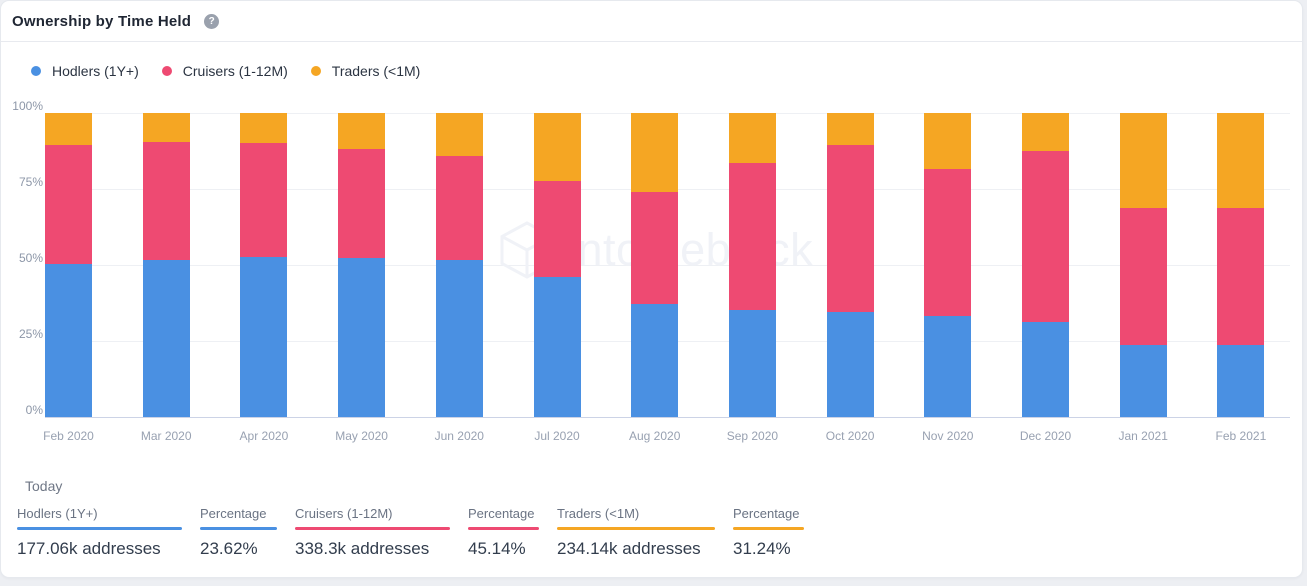 The image size is (1307, 586). Describe the element at coordinates (655, 248) in the screenshot. I see `bar-segment-cruisers-1-12m-aug-2020` at that location.